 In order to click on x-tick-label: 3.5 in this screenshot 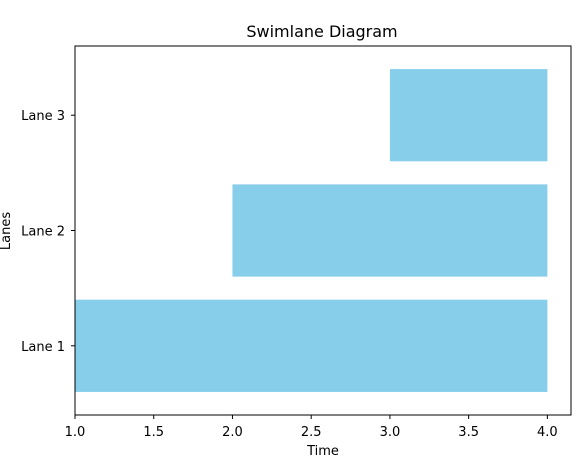, I will do `click(468, 432)`.